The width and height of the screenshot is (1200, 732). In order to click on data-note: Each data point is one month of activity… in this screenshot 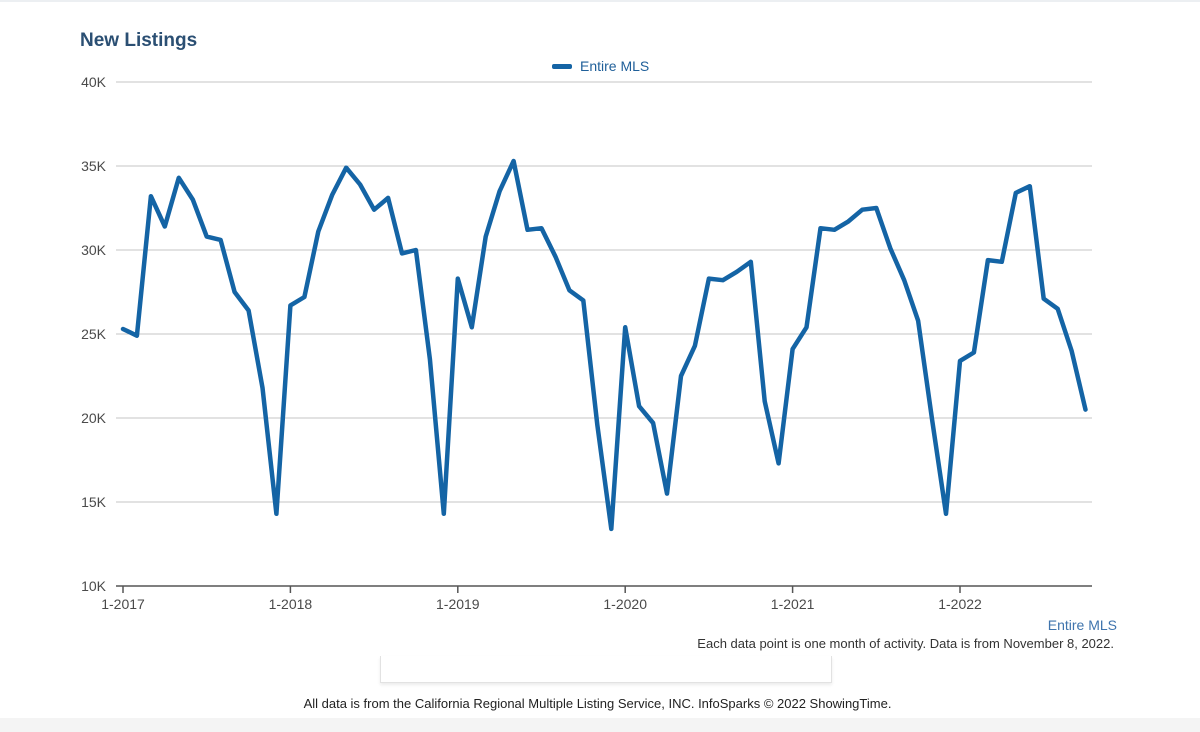, I will do `click(905, 643)`.